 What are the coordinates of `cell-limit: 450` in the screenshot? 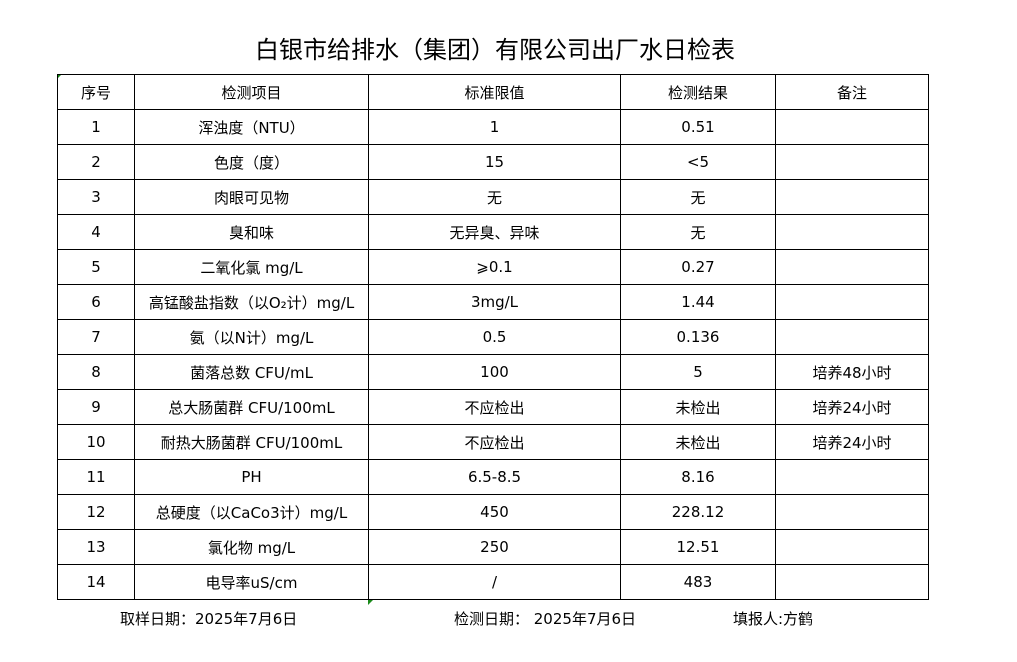 It's located at (494, 512).